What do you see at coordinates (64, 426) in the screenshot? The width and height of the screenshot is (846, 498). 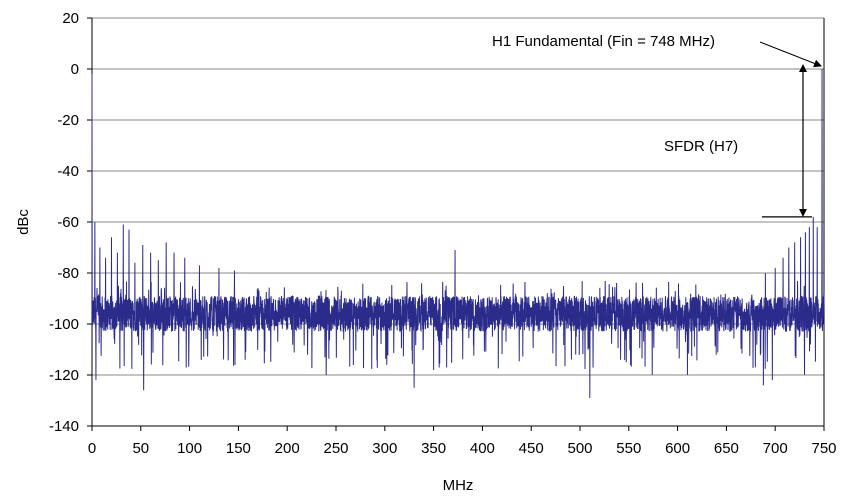 I see `y-tick-label: -140` at bounding box center [64, 426].